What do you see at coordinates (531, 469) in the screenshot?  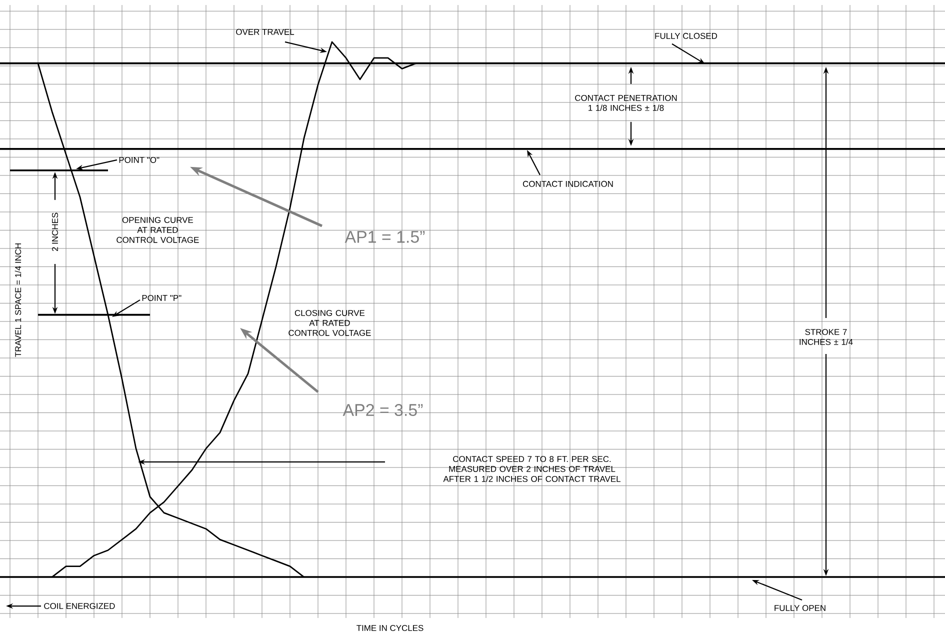 I see `annotation: CONTACT SPEED 7 TO 8 FT. PER SEC. MEASURED OVER 2 INCHES OF TRAVEL AFTER 1 1/2 INCHES OF CONTACT TRAVEL` at bounding box center [531, 469].